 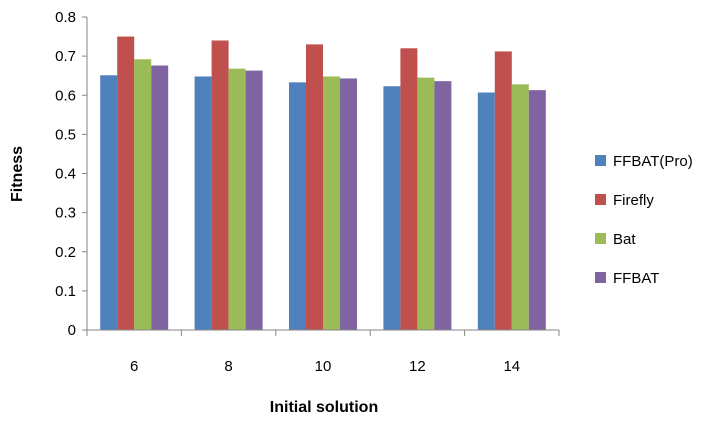 I want to click on y-tick-label: 0, so click(x=72, y=330).